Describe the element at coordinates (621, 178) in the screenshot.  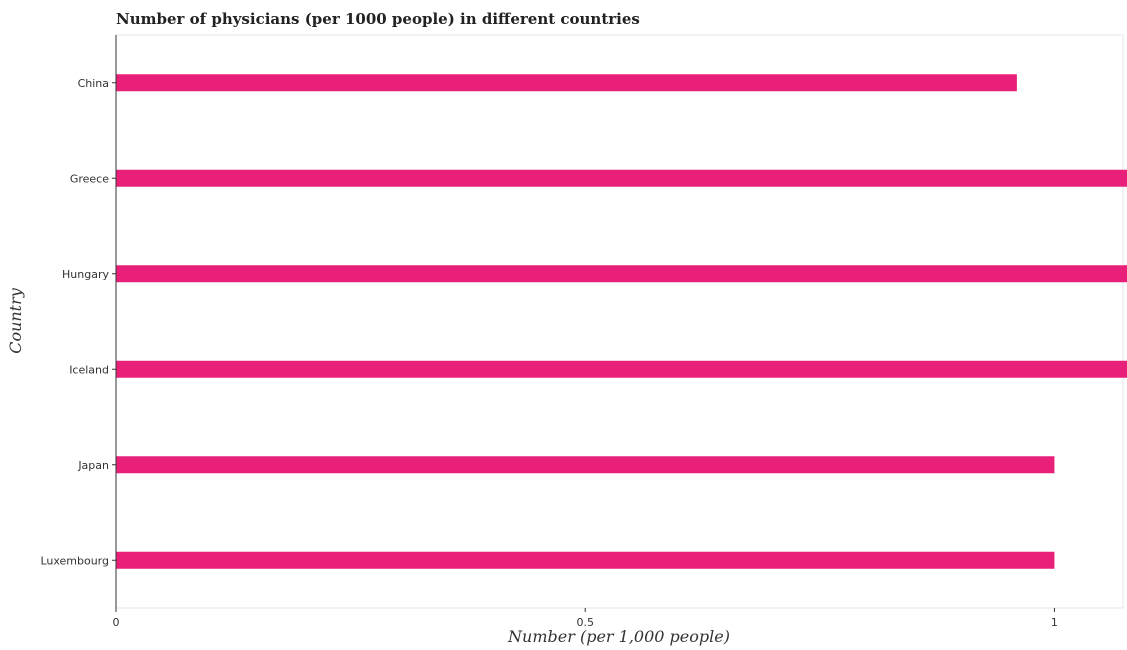
I see `bar-greece` at that location.